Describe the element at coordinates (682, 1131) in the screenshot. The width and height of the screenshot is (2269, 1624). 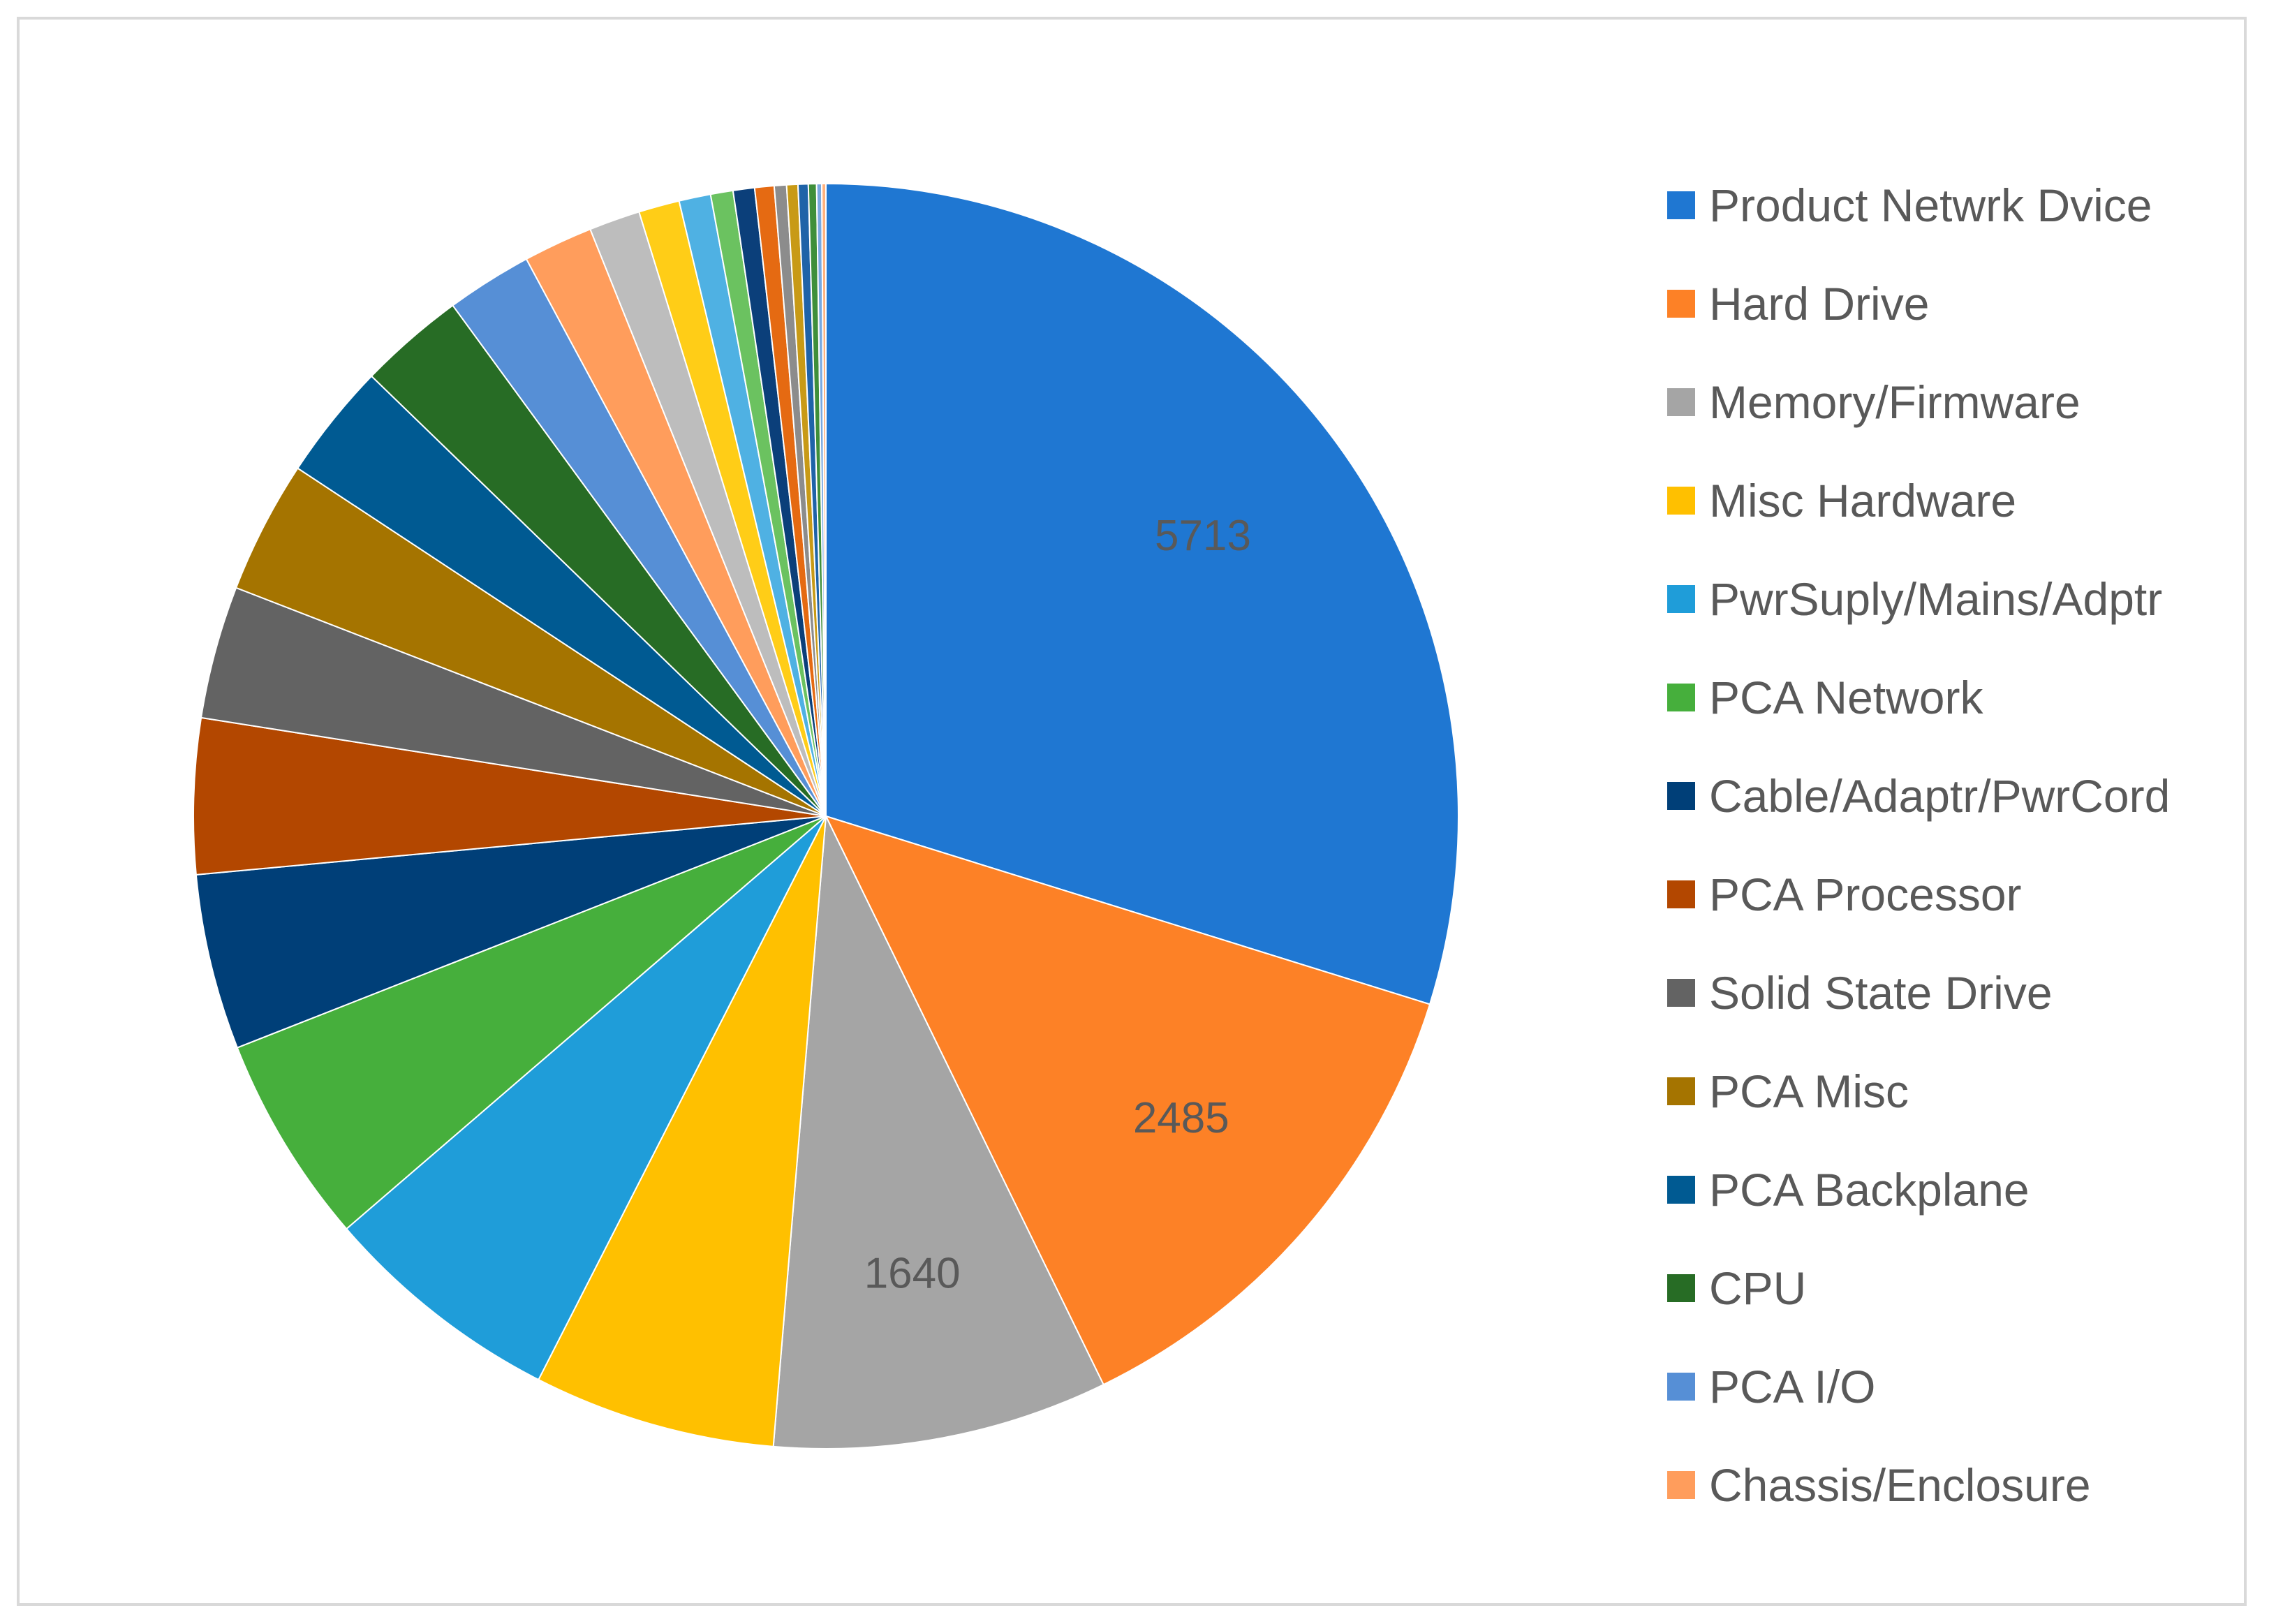
I see `pie-slice-misc-hardware` at that location.